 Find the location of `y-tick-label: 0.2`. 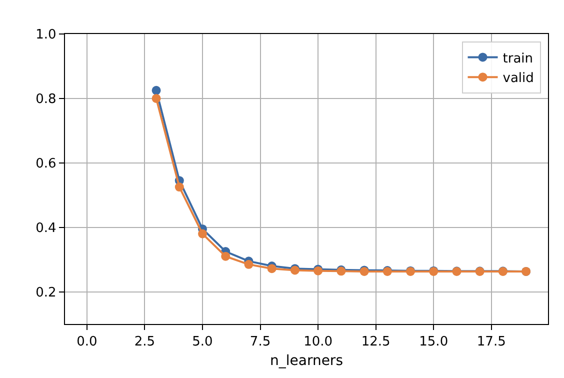

y-tick-label: 0.2 is located at coordinates (46, 292).